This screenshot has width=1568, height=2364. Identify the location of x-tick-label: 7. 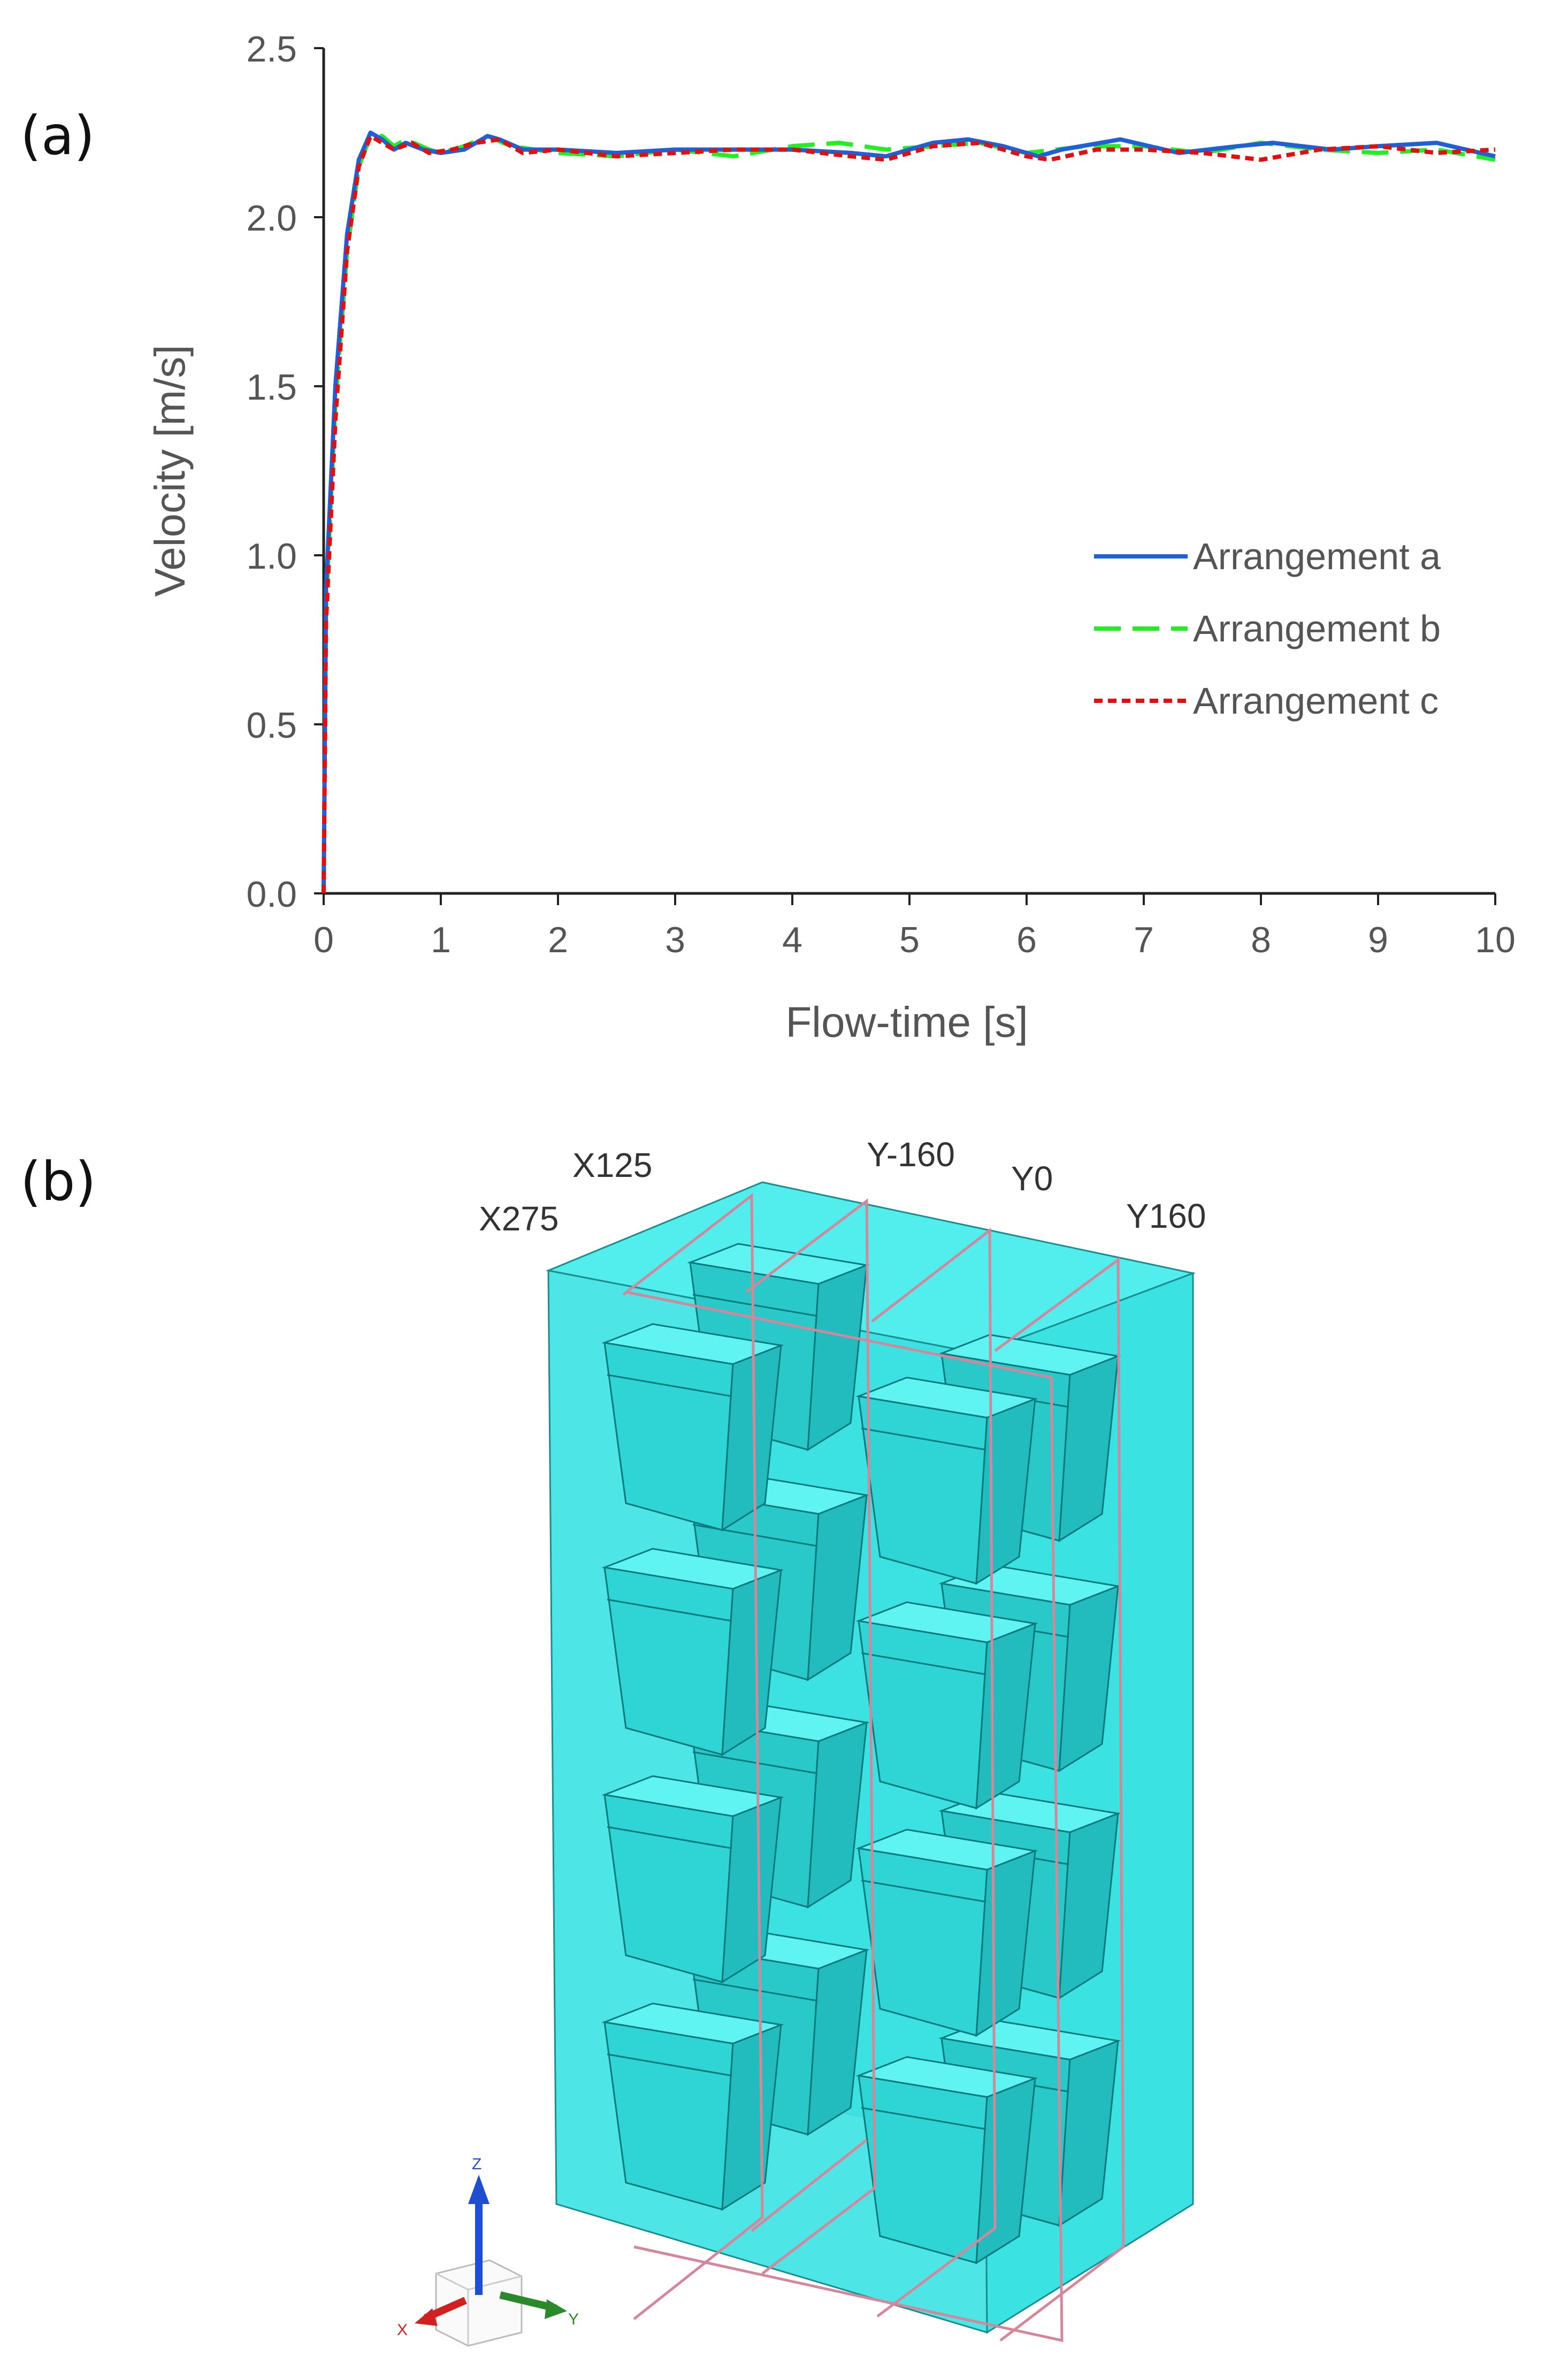
(1144, 940).